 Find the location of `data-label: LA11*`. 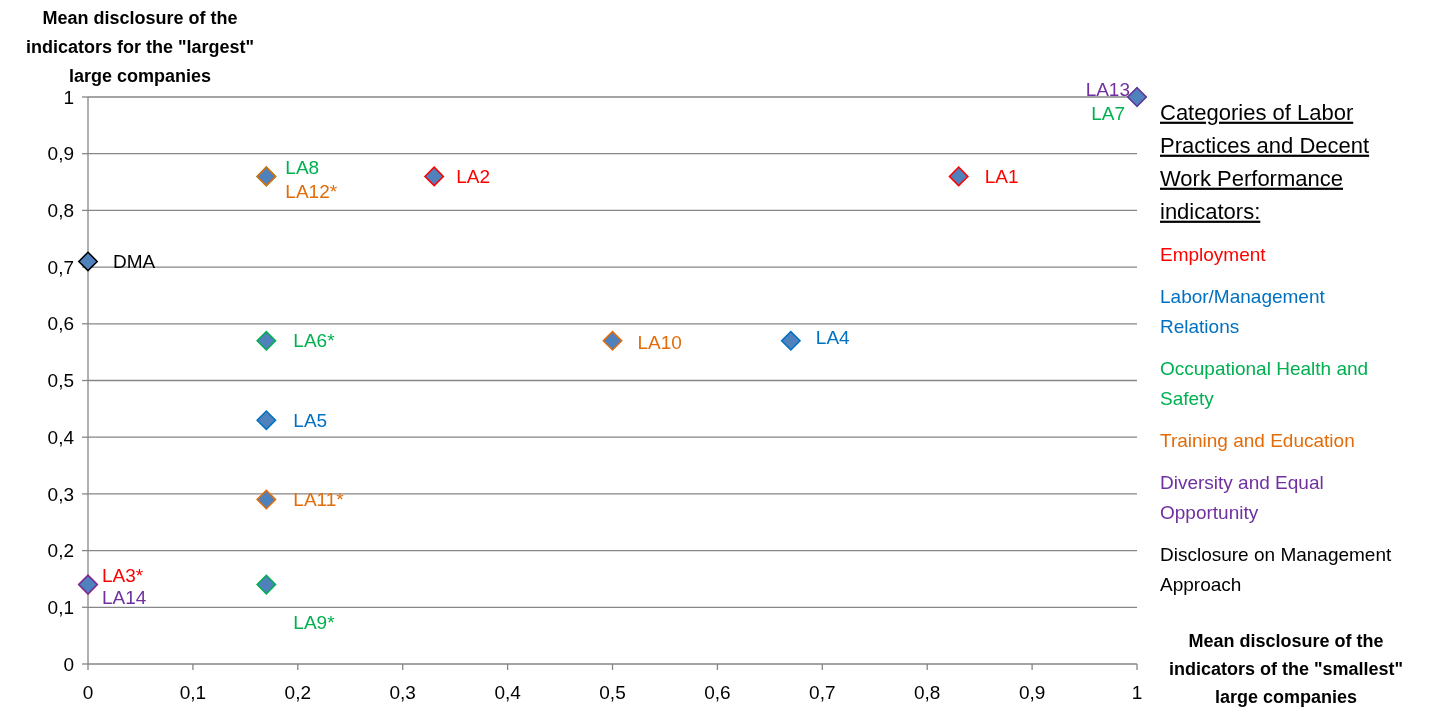

data-label: LA11* is located at coordinates (319, 500).